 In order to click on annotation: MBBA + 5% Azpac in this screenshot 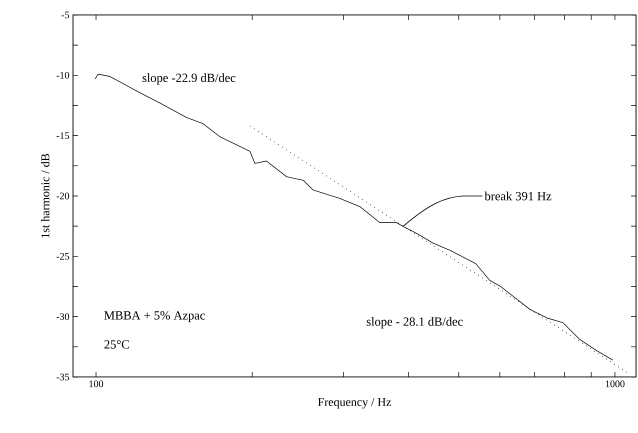, I will do `click(154, 316)`.